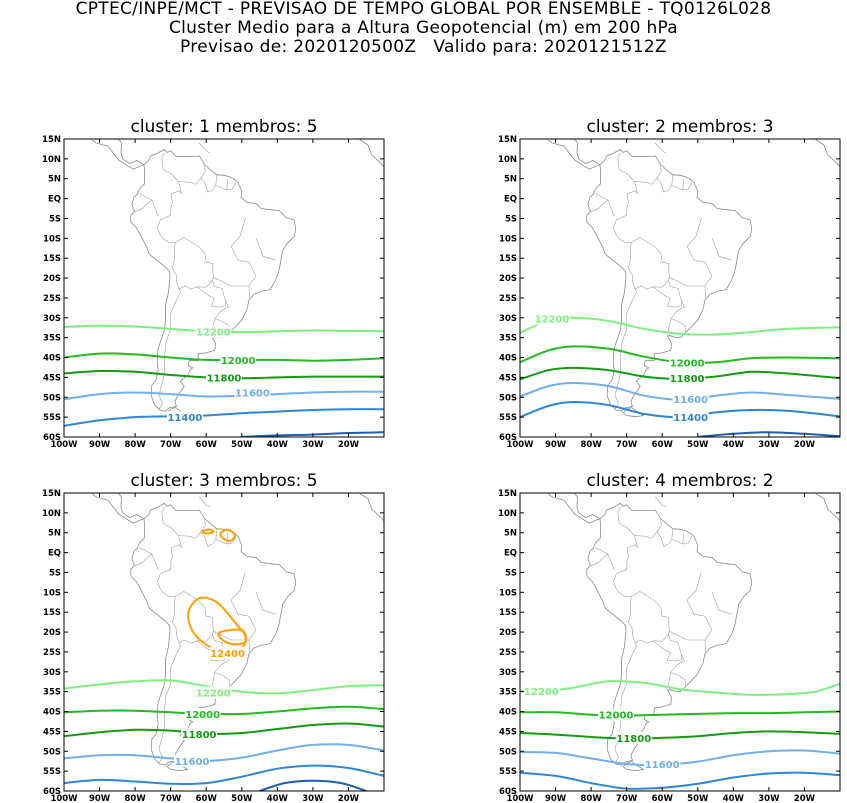  Describe the element at coordinates (508, 633) in the screenshot. I see `y-tick-label: 20S` at that location.